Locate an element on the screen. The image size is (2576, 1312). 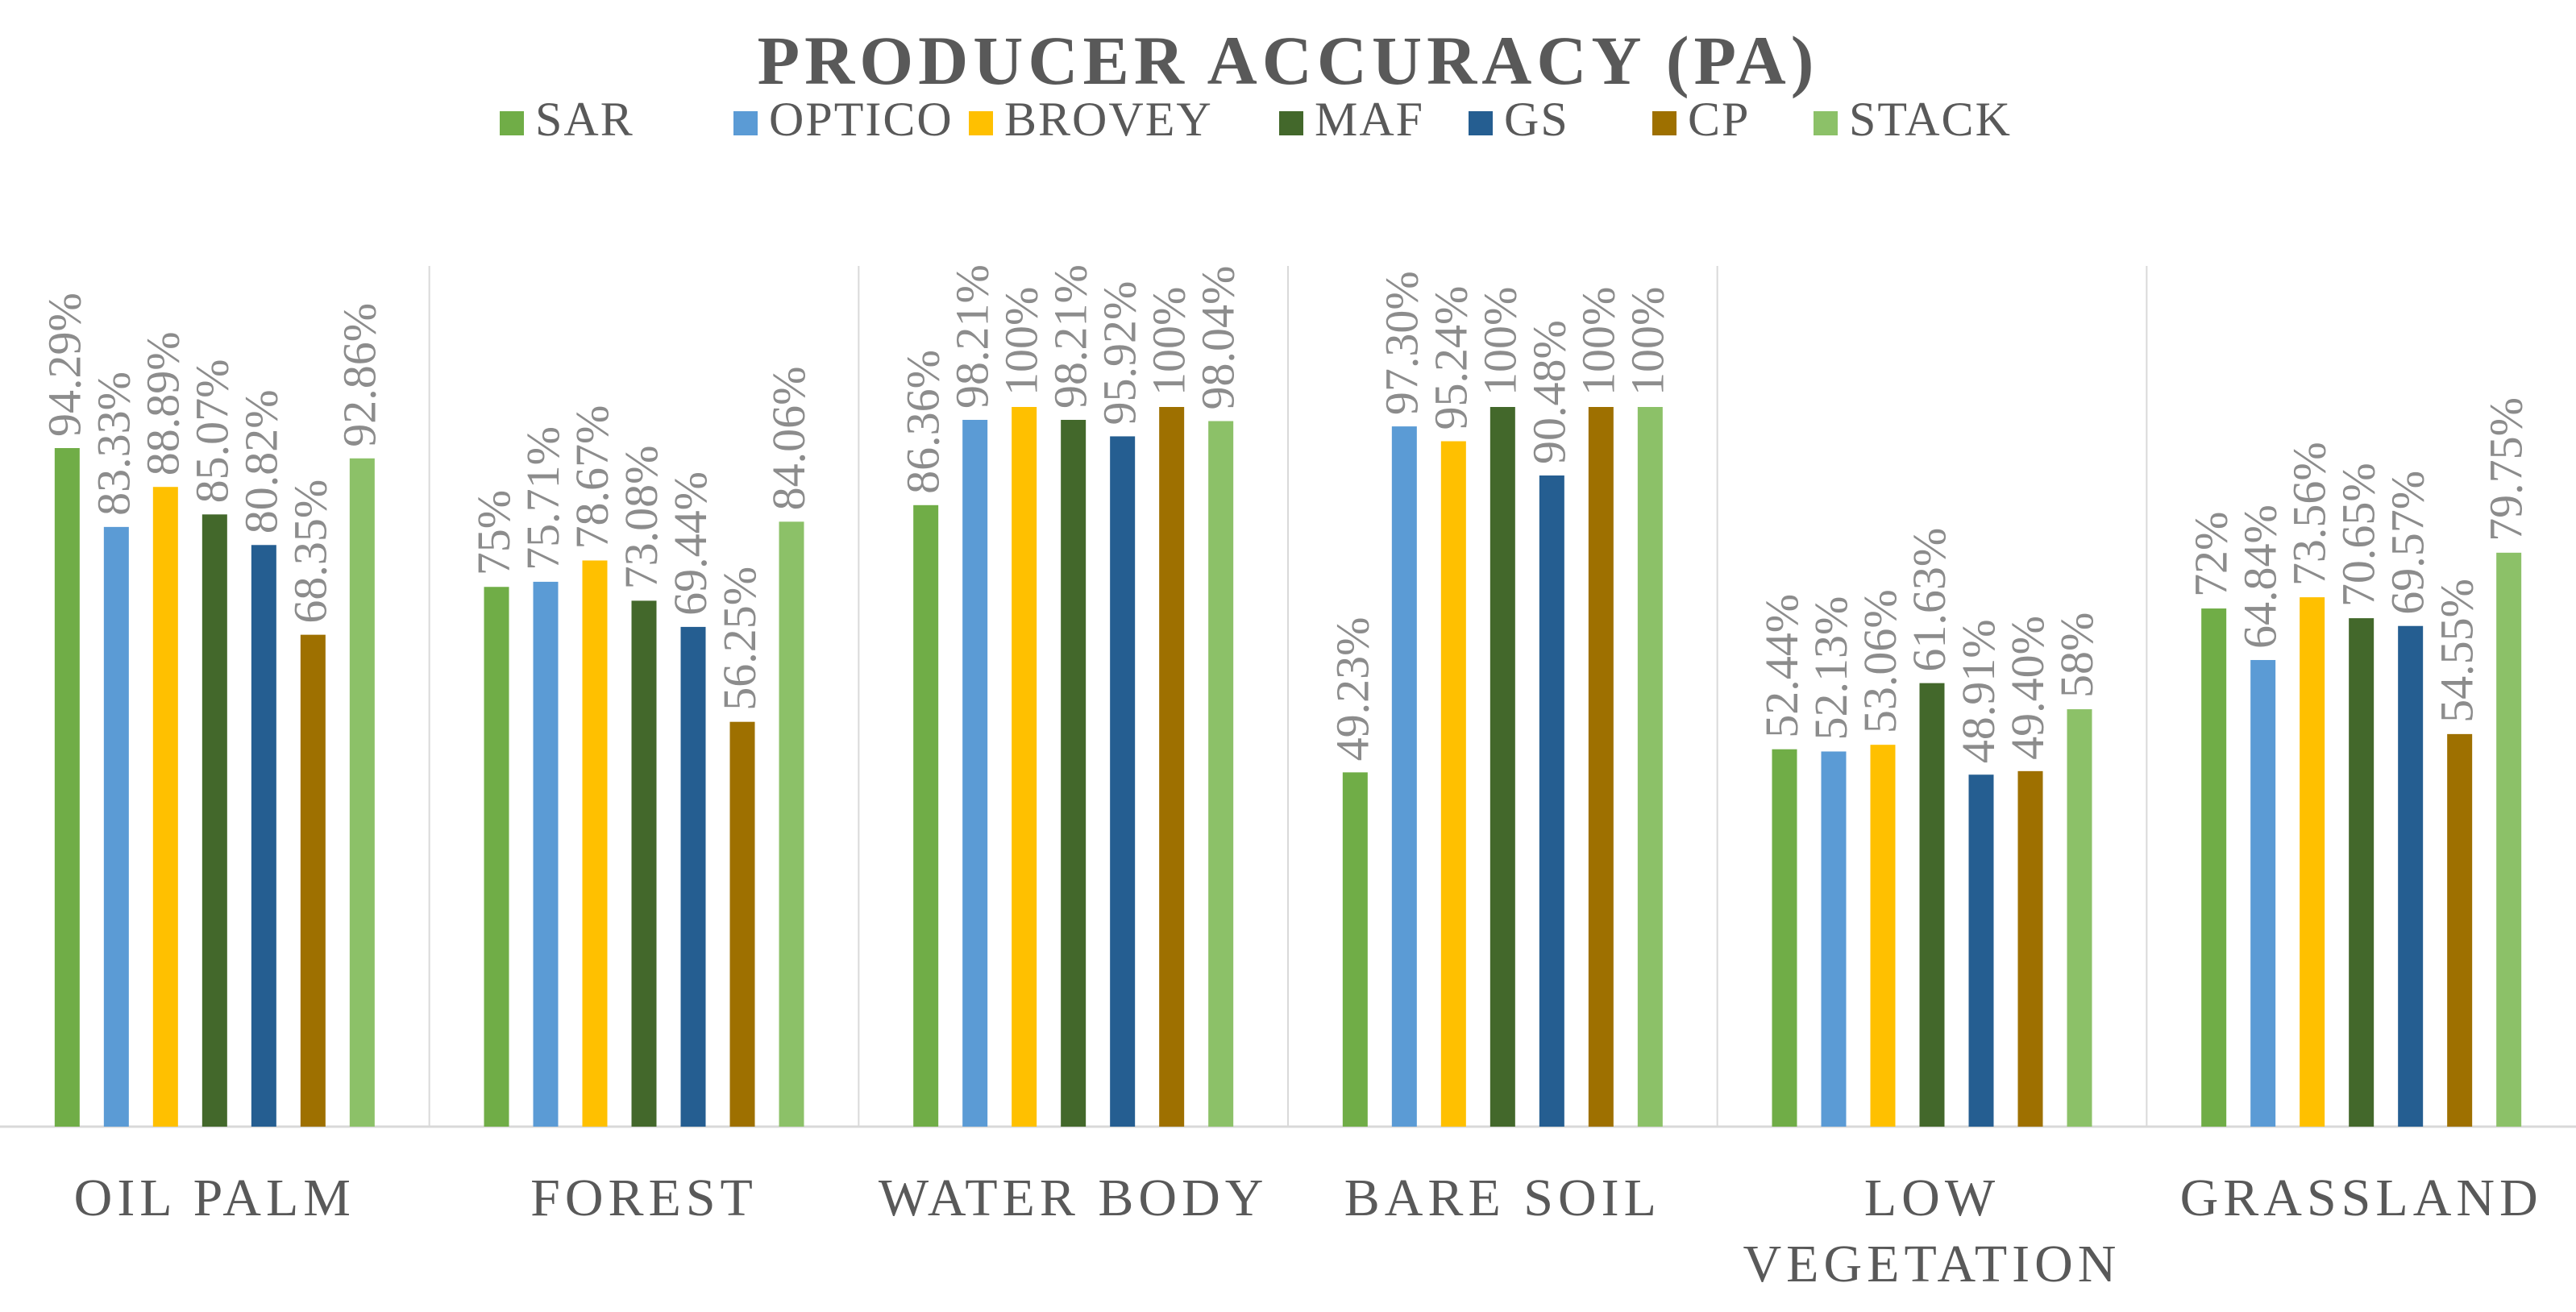
data-label: 61.63% is located at coordinates (1929, 600).